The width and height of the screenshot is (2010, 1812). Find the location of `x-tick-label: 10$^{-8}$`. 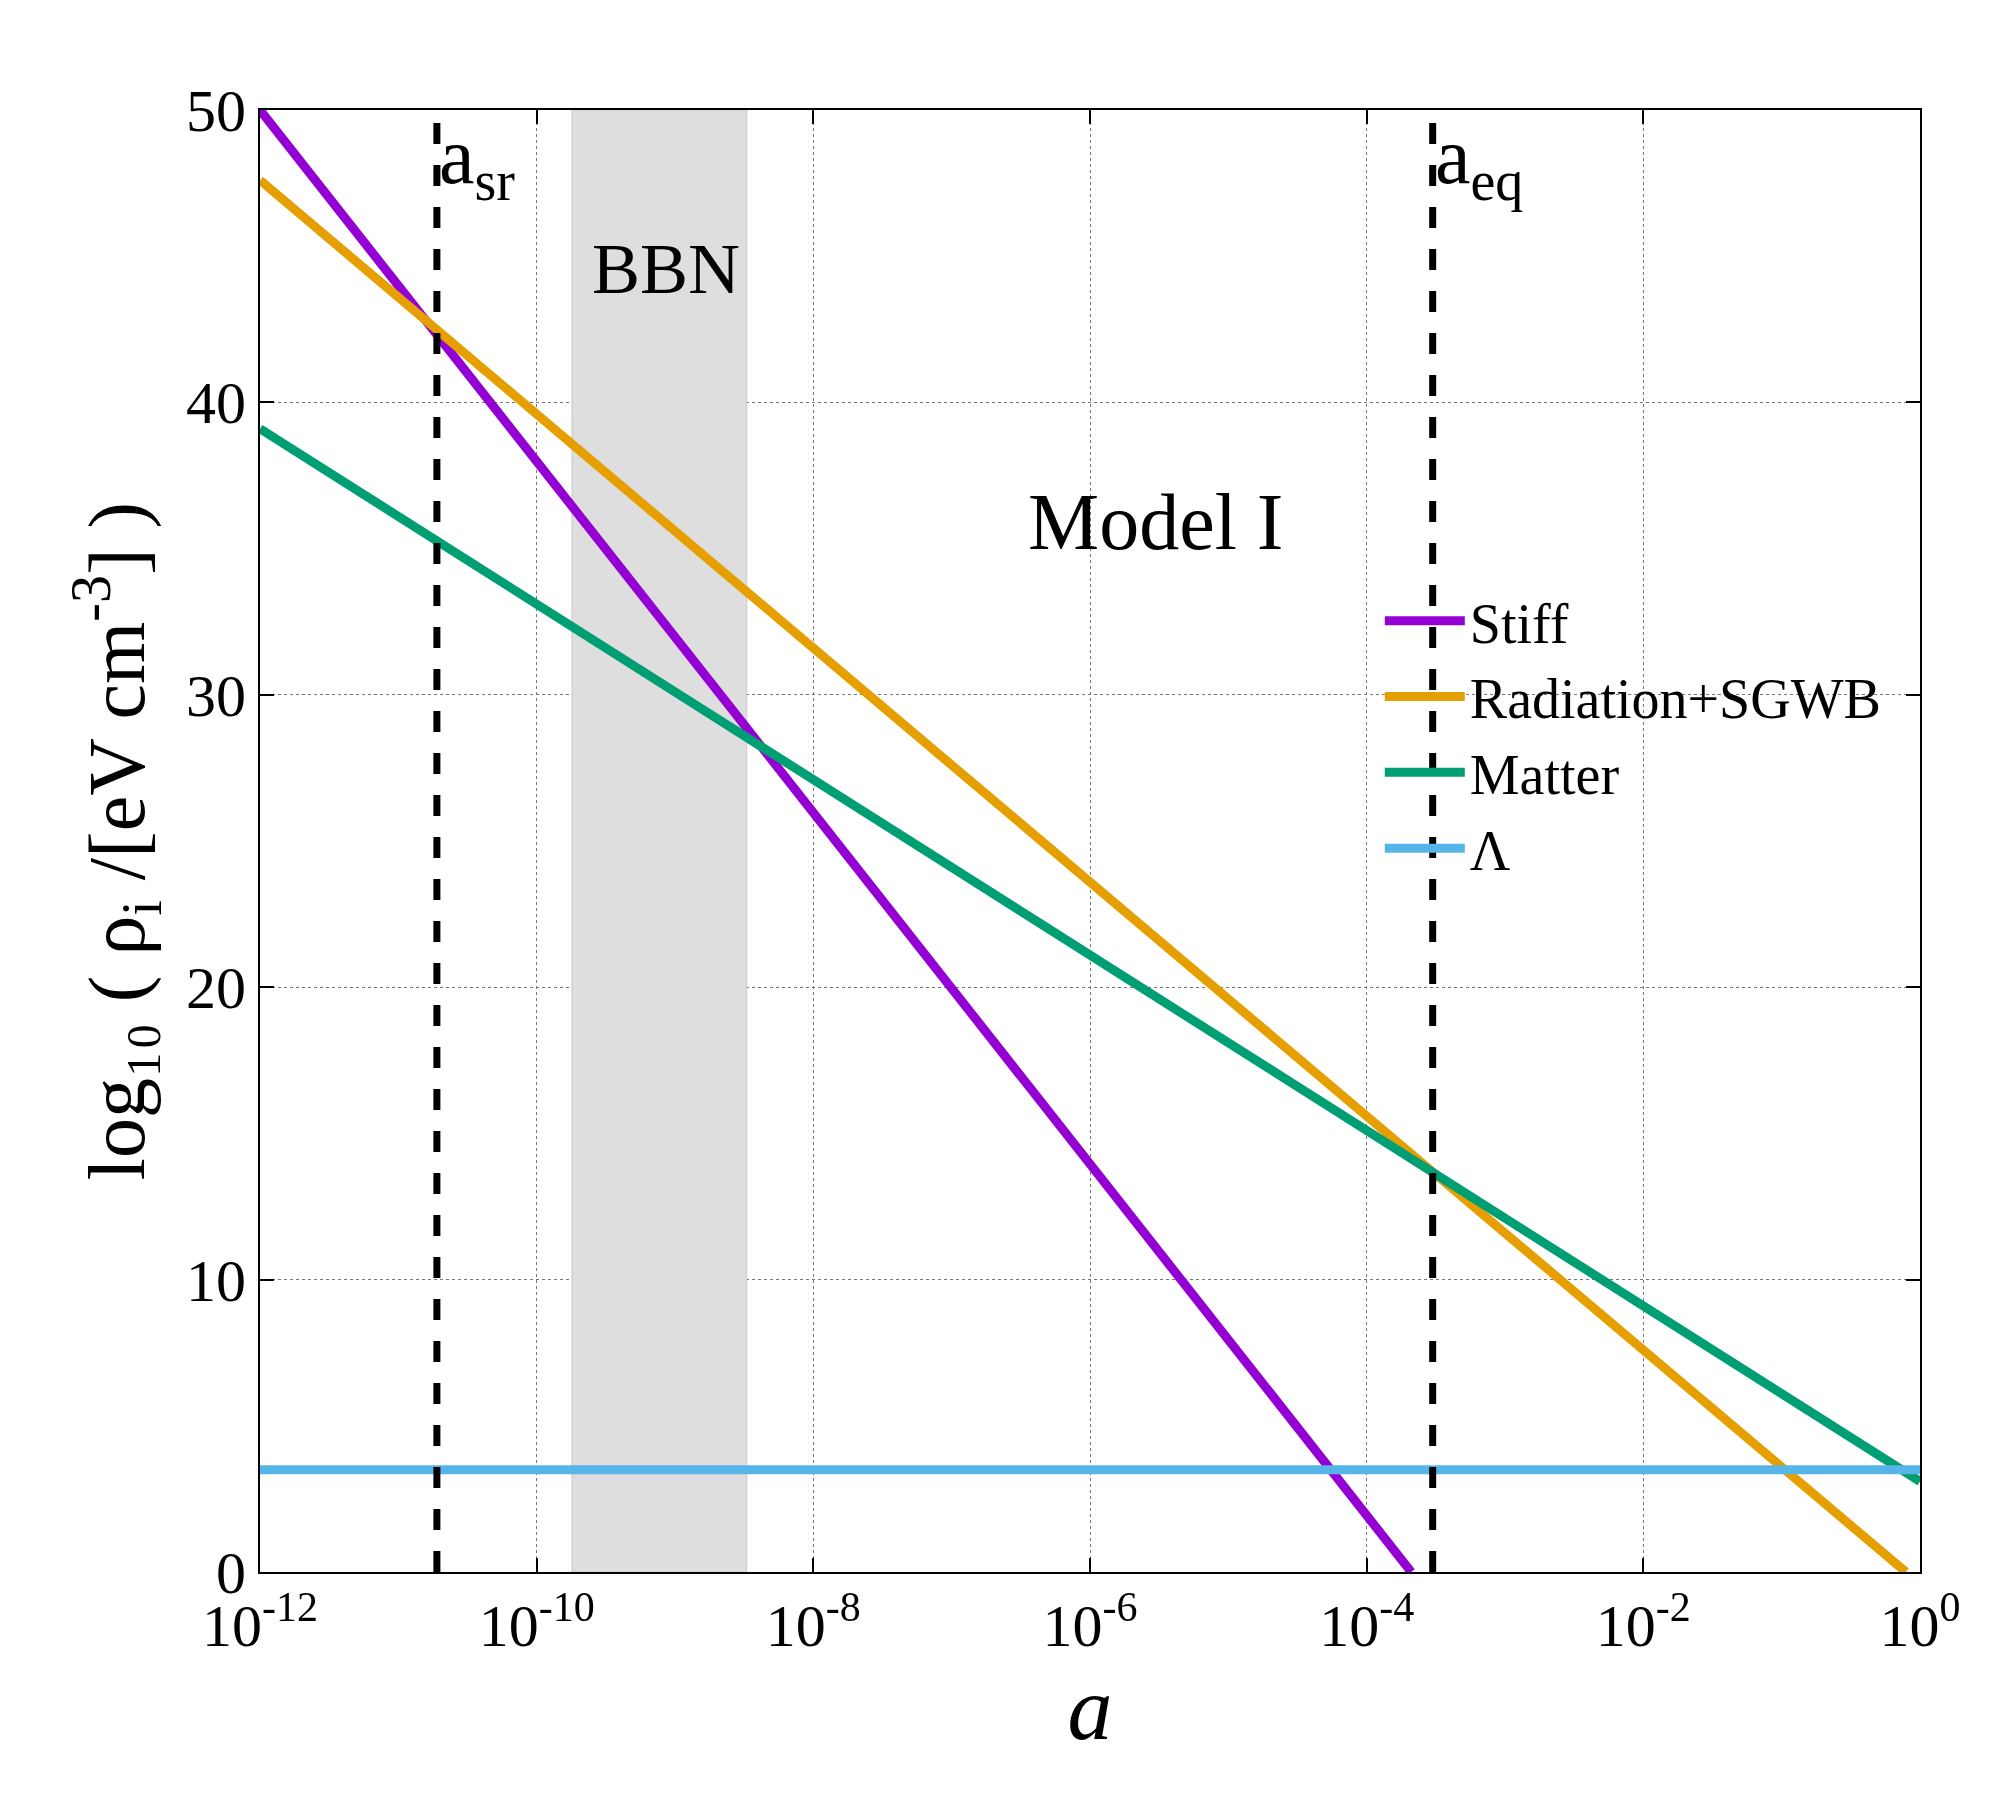

x-tick-label: 10$^{-8}$ is located at coordinates (813, 1621).